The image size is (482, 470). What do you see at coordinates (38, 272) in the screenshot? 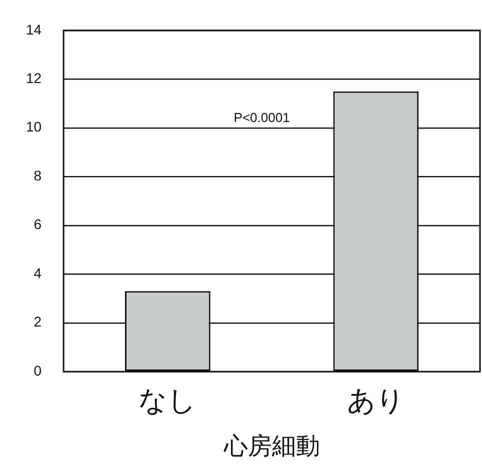
I see `y-tick-label: 4` at bounding box center [38, 272].